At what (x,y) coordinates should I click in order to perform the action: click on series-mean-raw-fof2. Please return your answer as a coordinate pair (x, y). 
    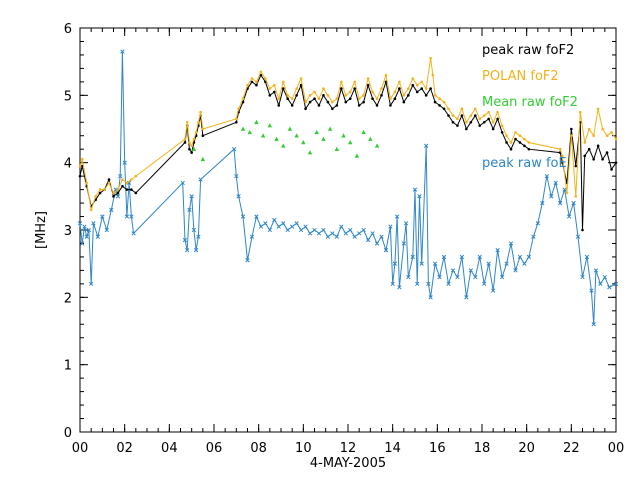
    Looking at the image, I should click on (285, 140).